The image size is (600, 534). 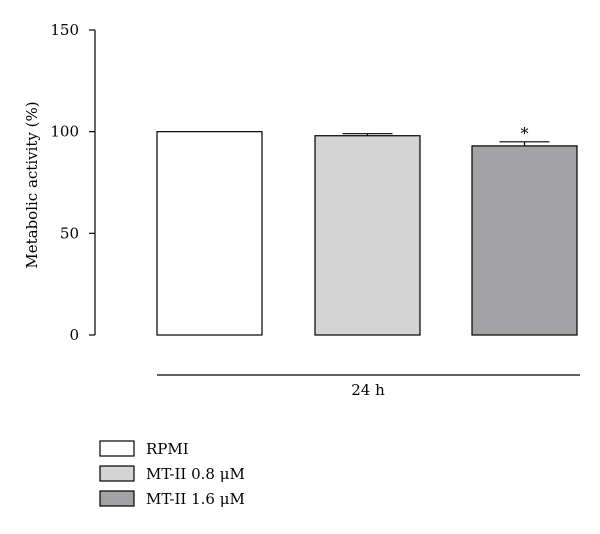 I want to click on y-axis-title: Metabolic activity (%), so click(x=32, y=184).